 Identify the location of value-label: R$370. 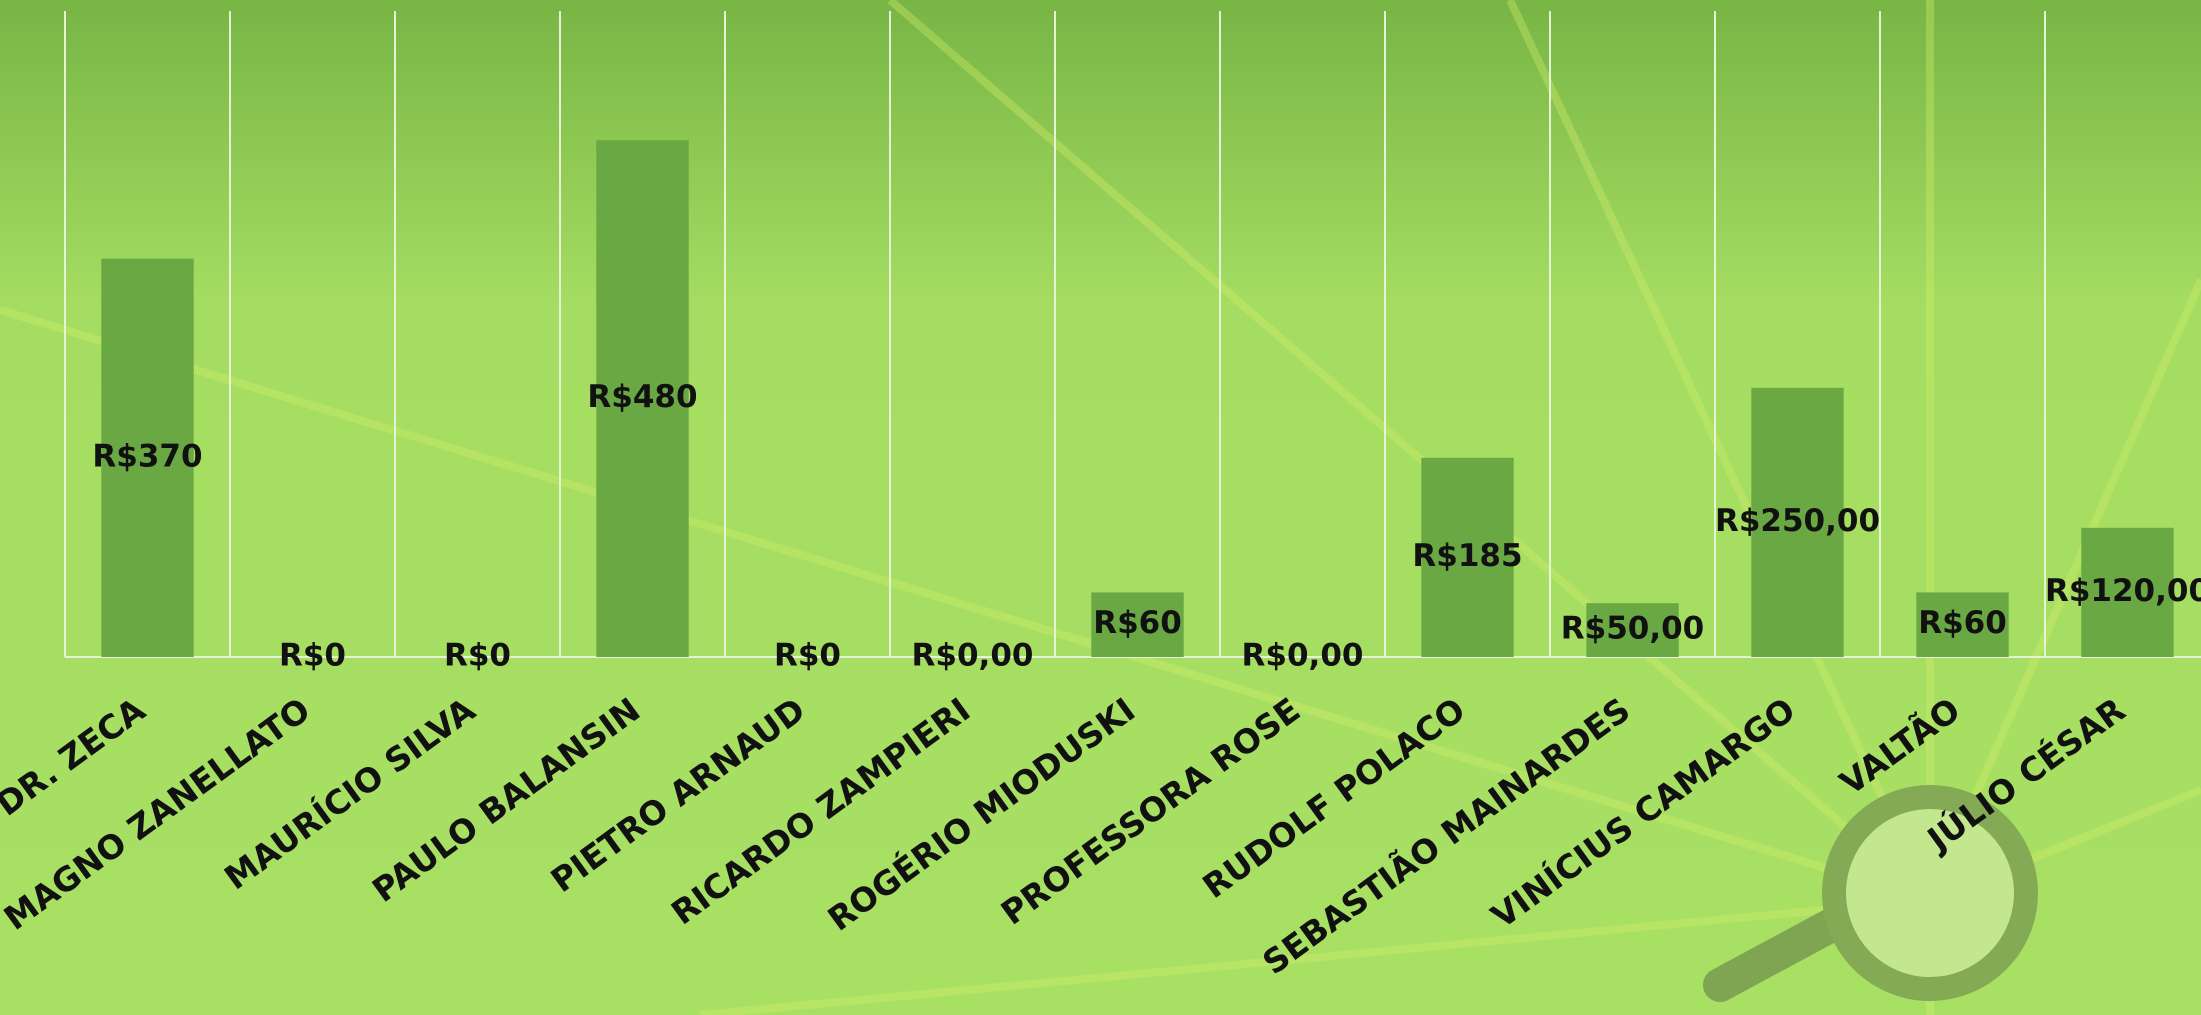
(147, 456).